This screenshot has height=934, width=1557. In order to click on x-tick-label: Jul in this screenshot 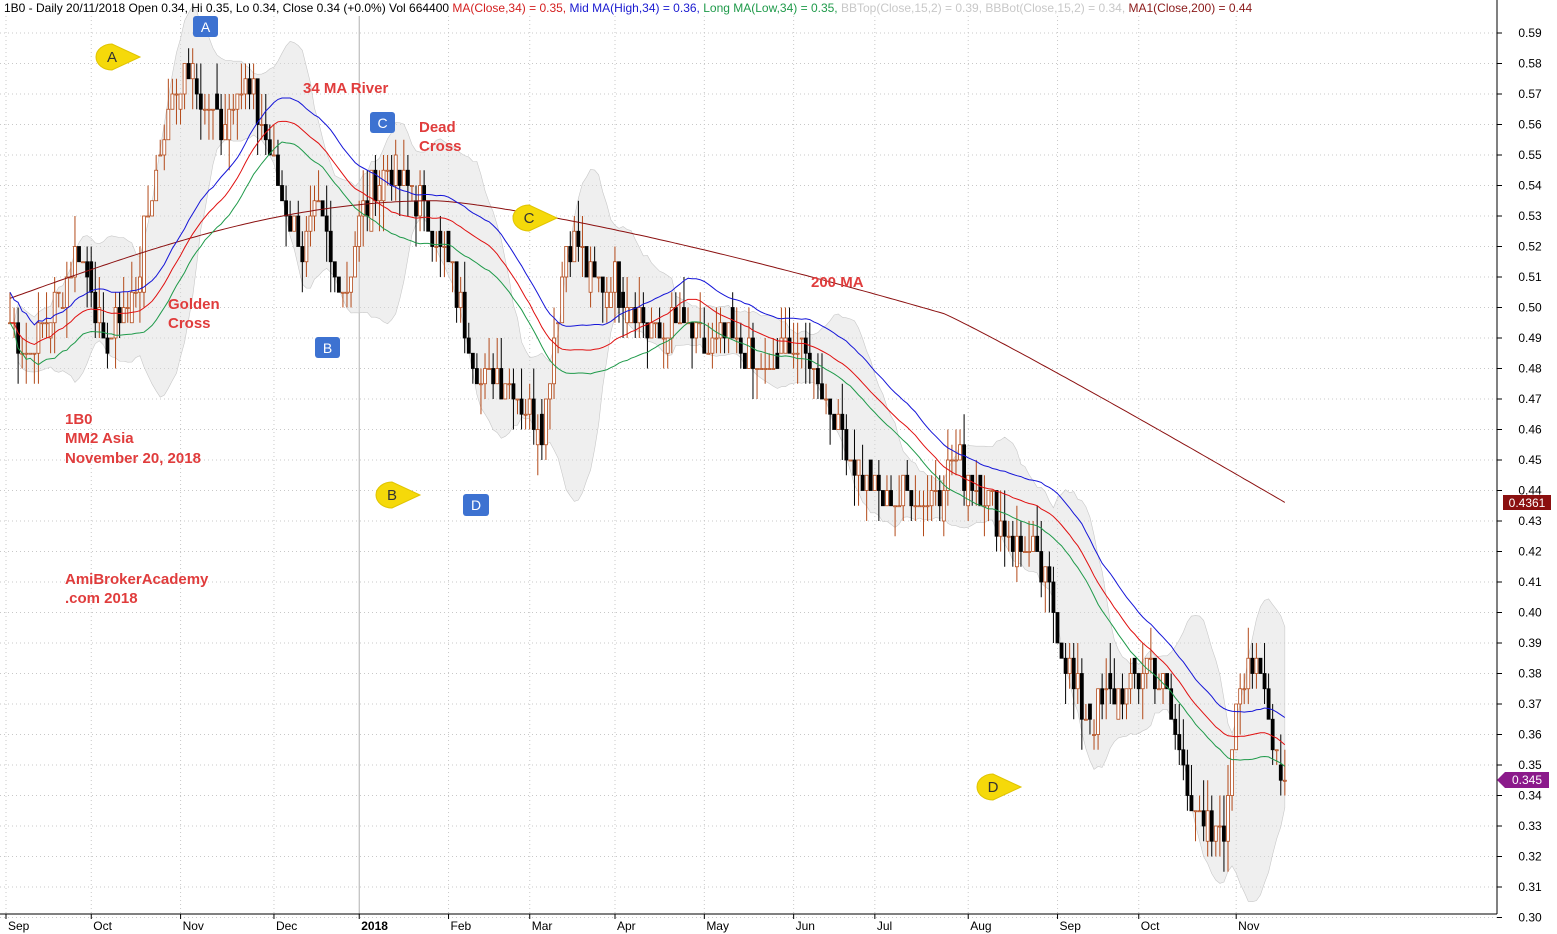, I will do `click(884, 926)`.